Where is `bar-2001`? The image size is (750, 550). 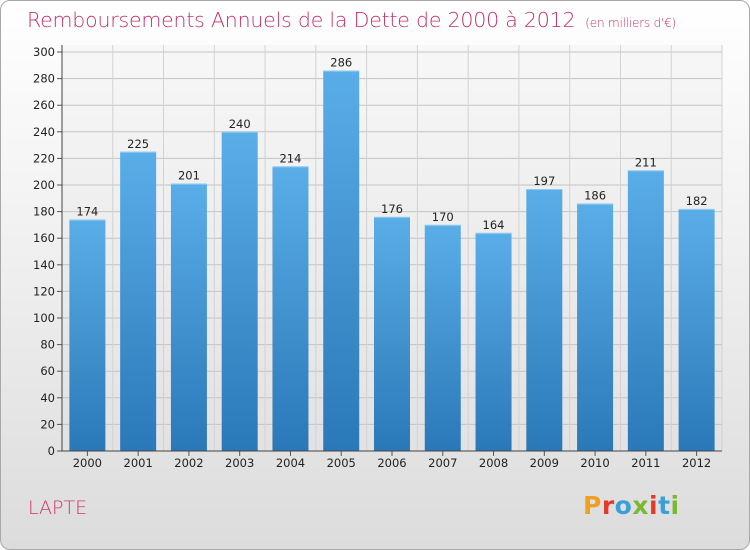
bar-2001 is located at coordinates (138, 301).